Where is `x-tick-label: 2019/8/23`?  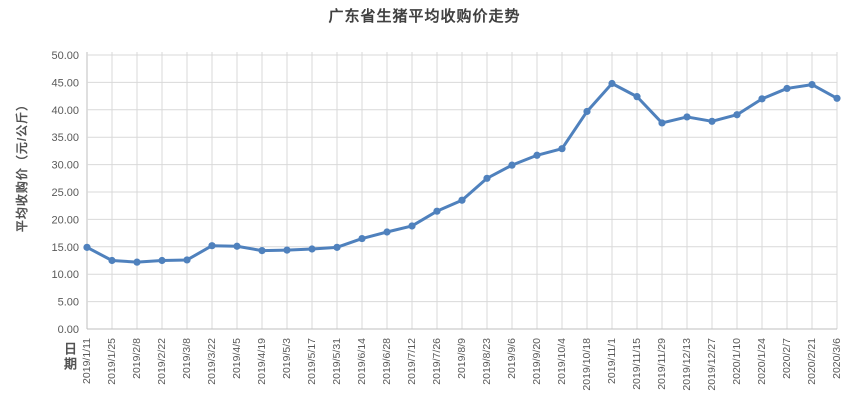
x-tick-label: 2019/8/23 is located at coordinates (487, 361).